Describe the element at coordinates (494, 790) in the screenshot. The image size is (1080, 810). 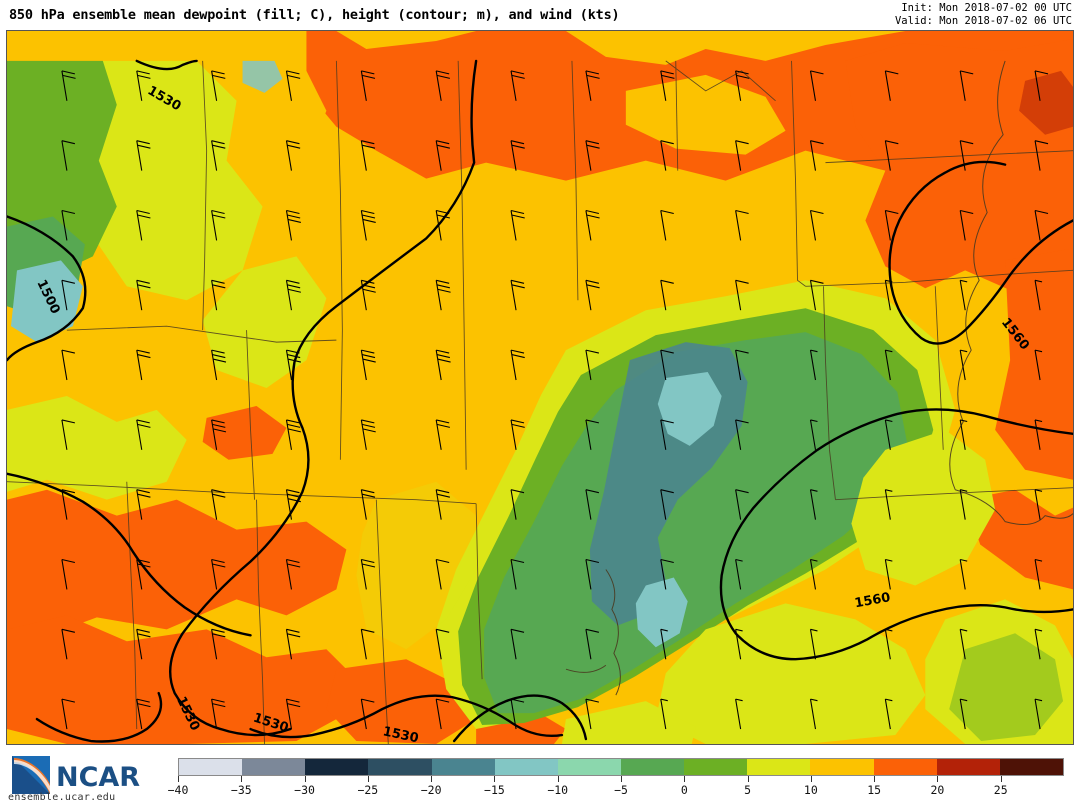
I see `colorbar-tick-label: −15` at that location.